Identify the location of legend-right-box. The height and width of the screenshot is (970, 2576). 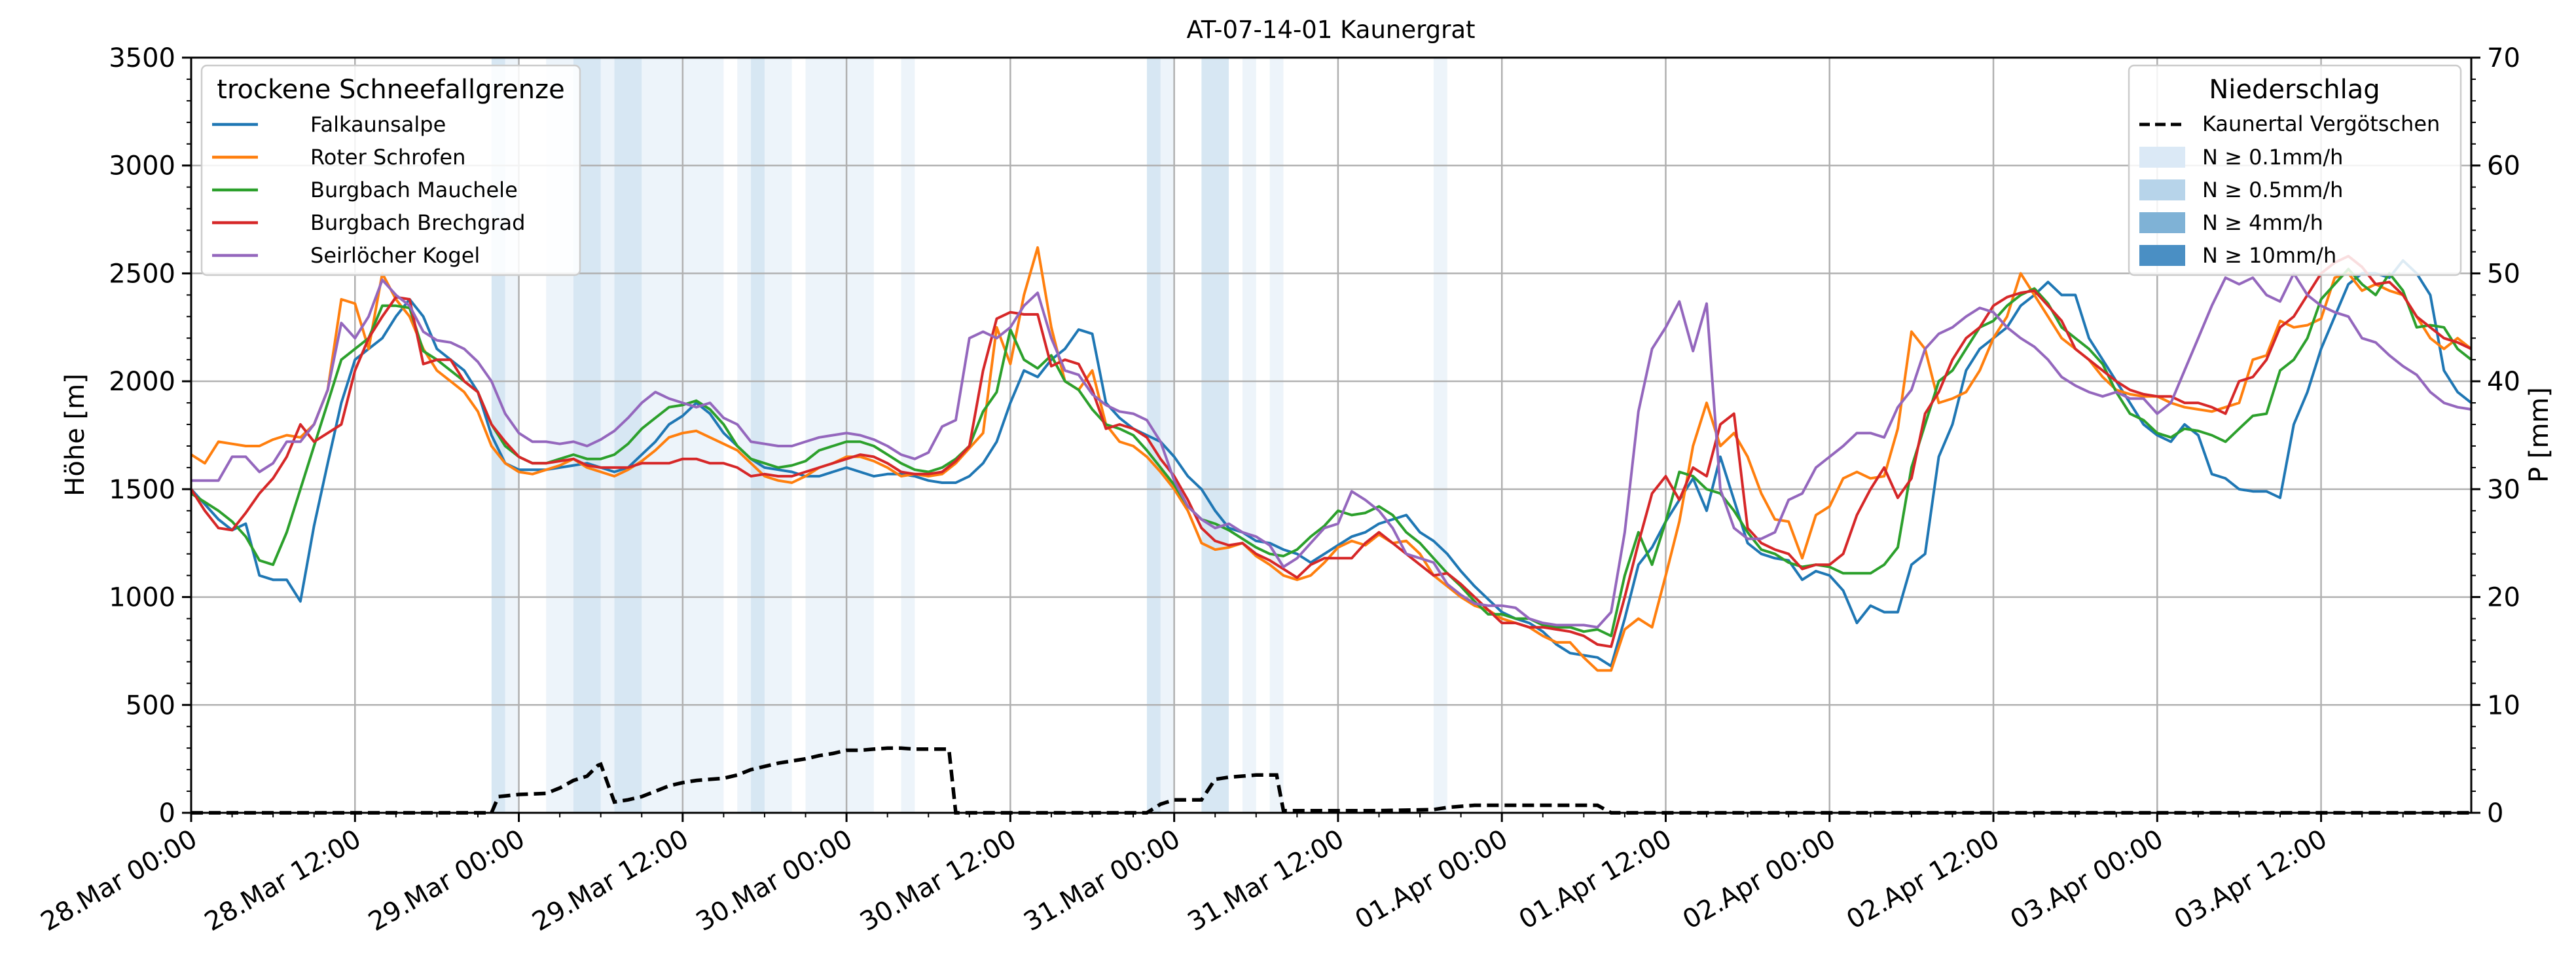
(2295, 170).